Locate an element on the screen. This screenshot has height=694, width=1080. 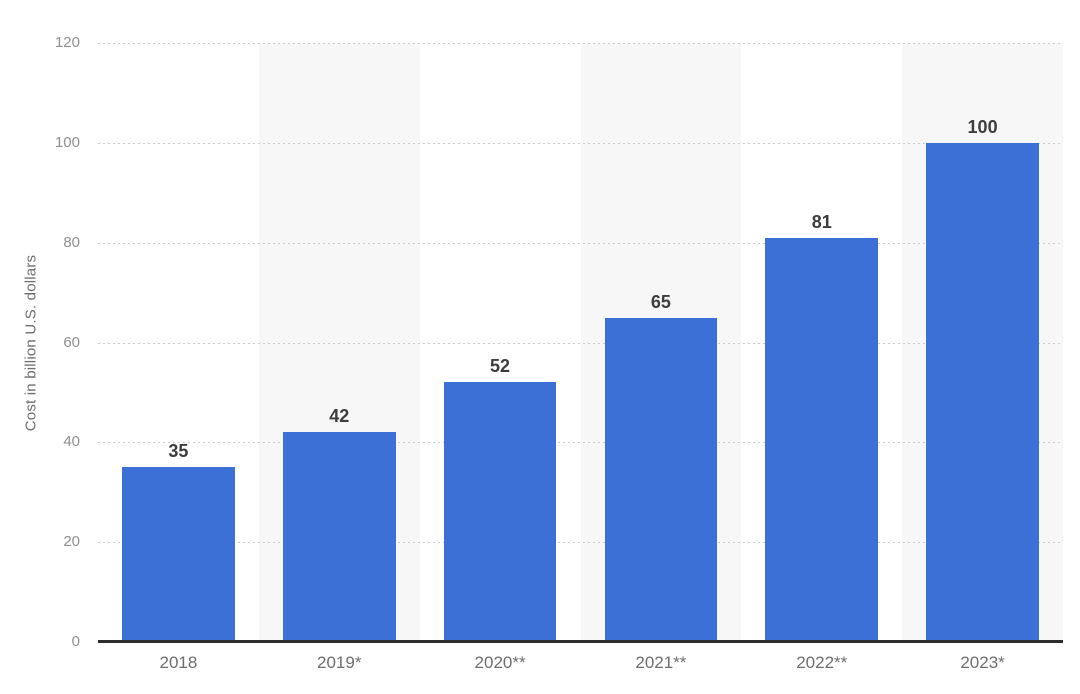
x-axis-line is located at coordinates (580, 641).